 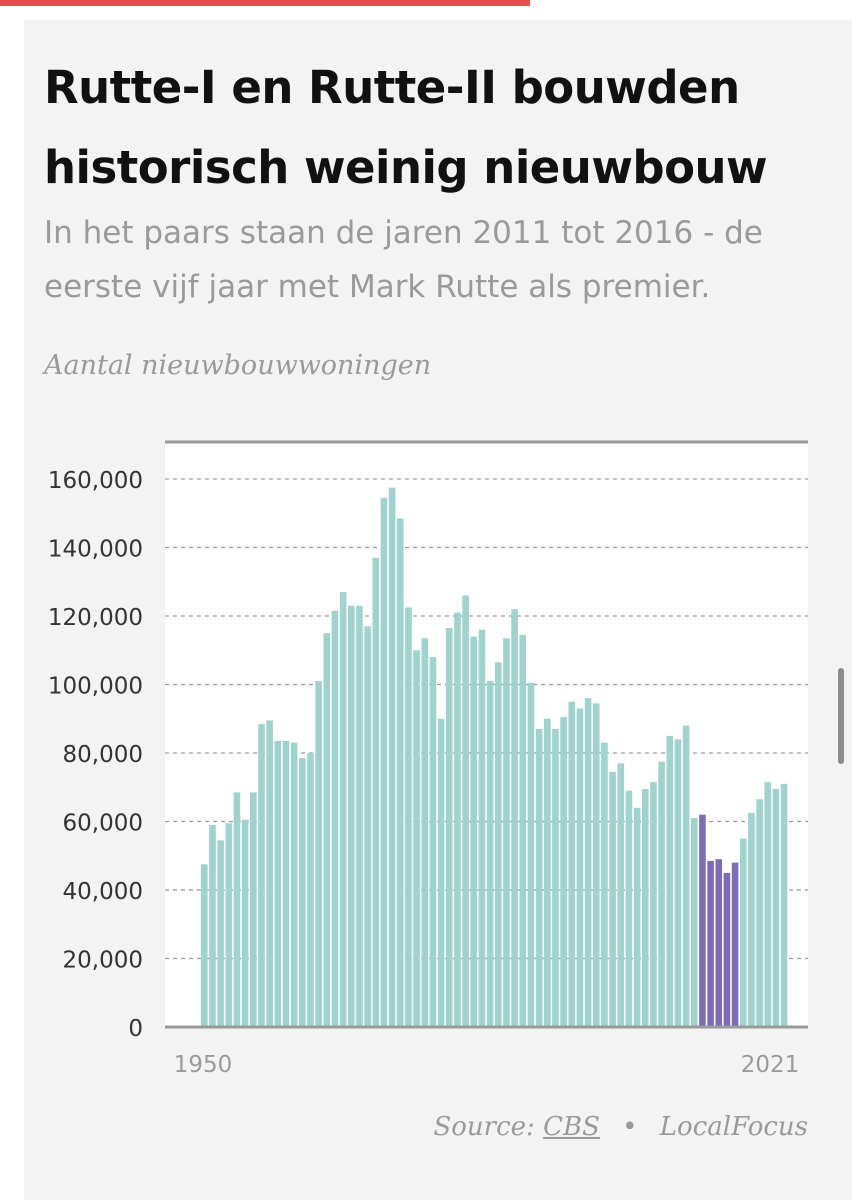 I want to click on bar-1985, so click(x=490, y=854).